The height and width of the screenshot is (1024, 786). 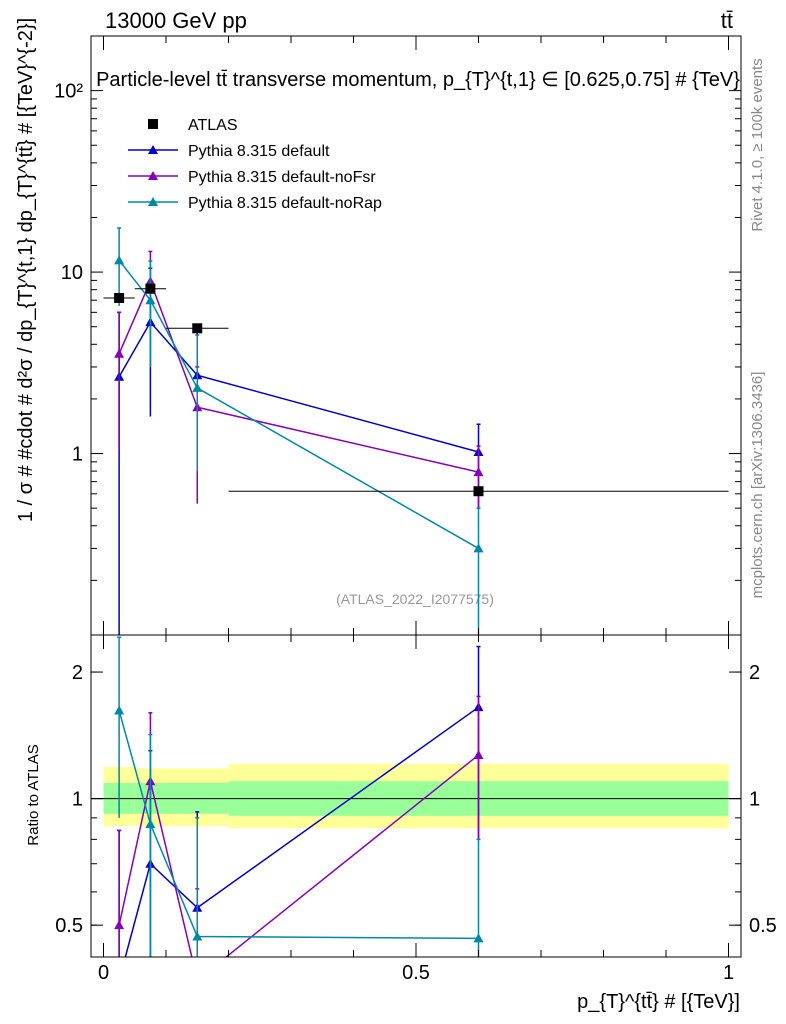 What do you see at coordinates (285, 203) in the screenshot?
I see `legend-label-3: Pythia 8.315 default-noRap` at bounding box center [285, 203].